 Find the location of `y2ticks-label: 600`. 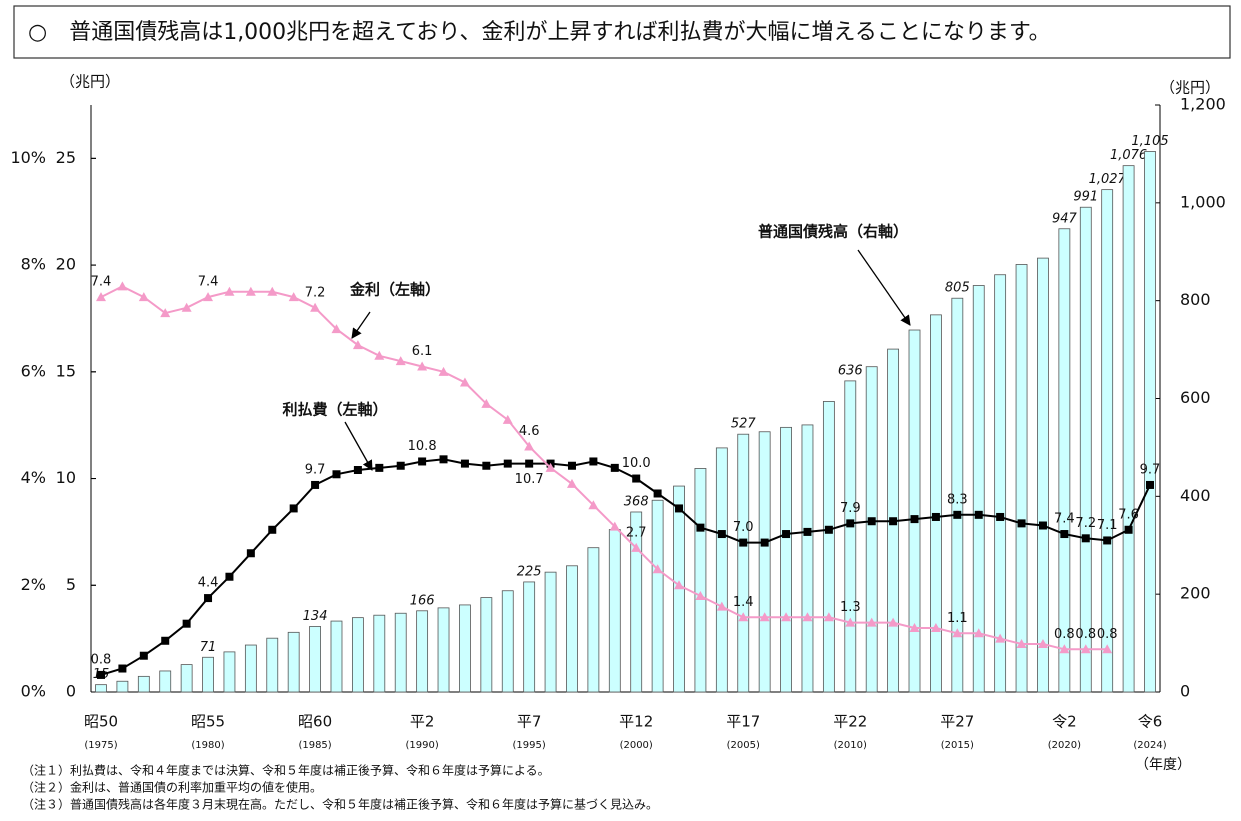

y2ticks-label: 600 is located at coordinates (1195, 397).